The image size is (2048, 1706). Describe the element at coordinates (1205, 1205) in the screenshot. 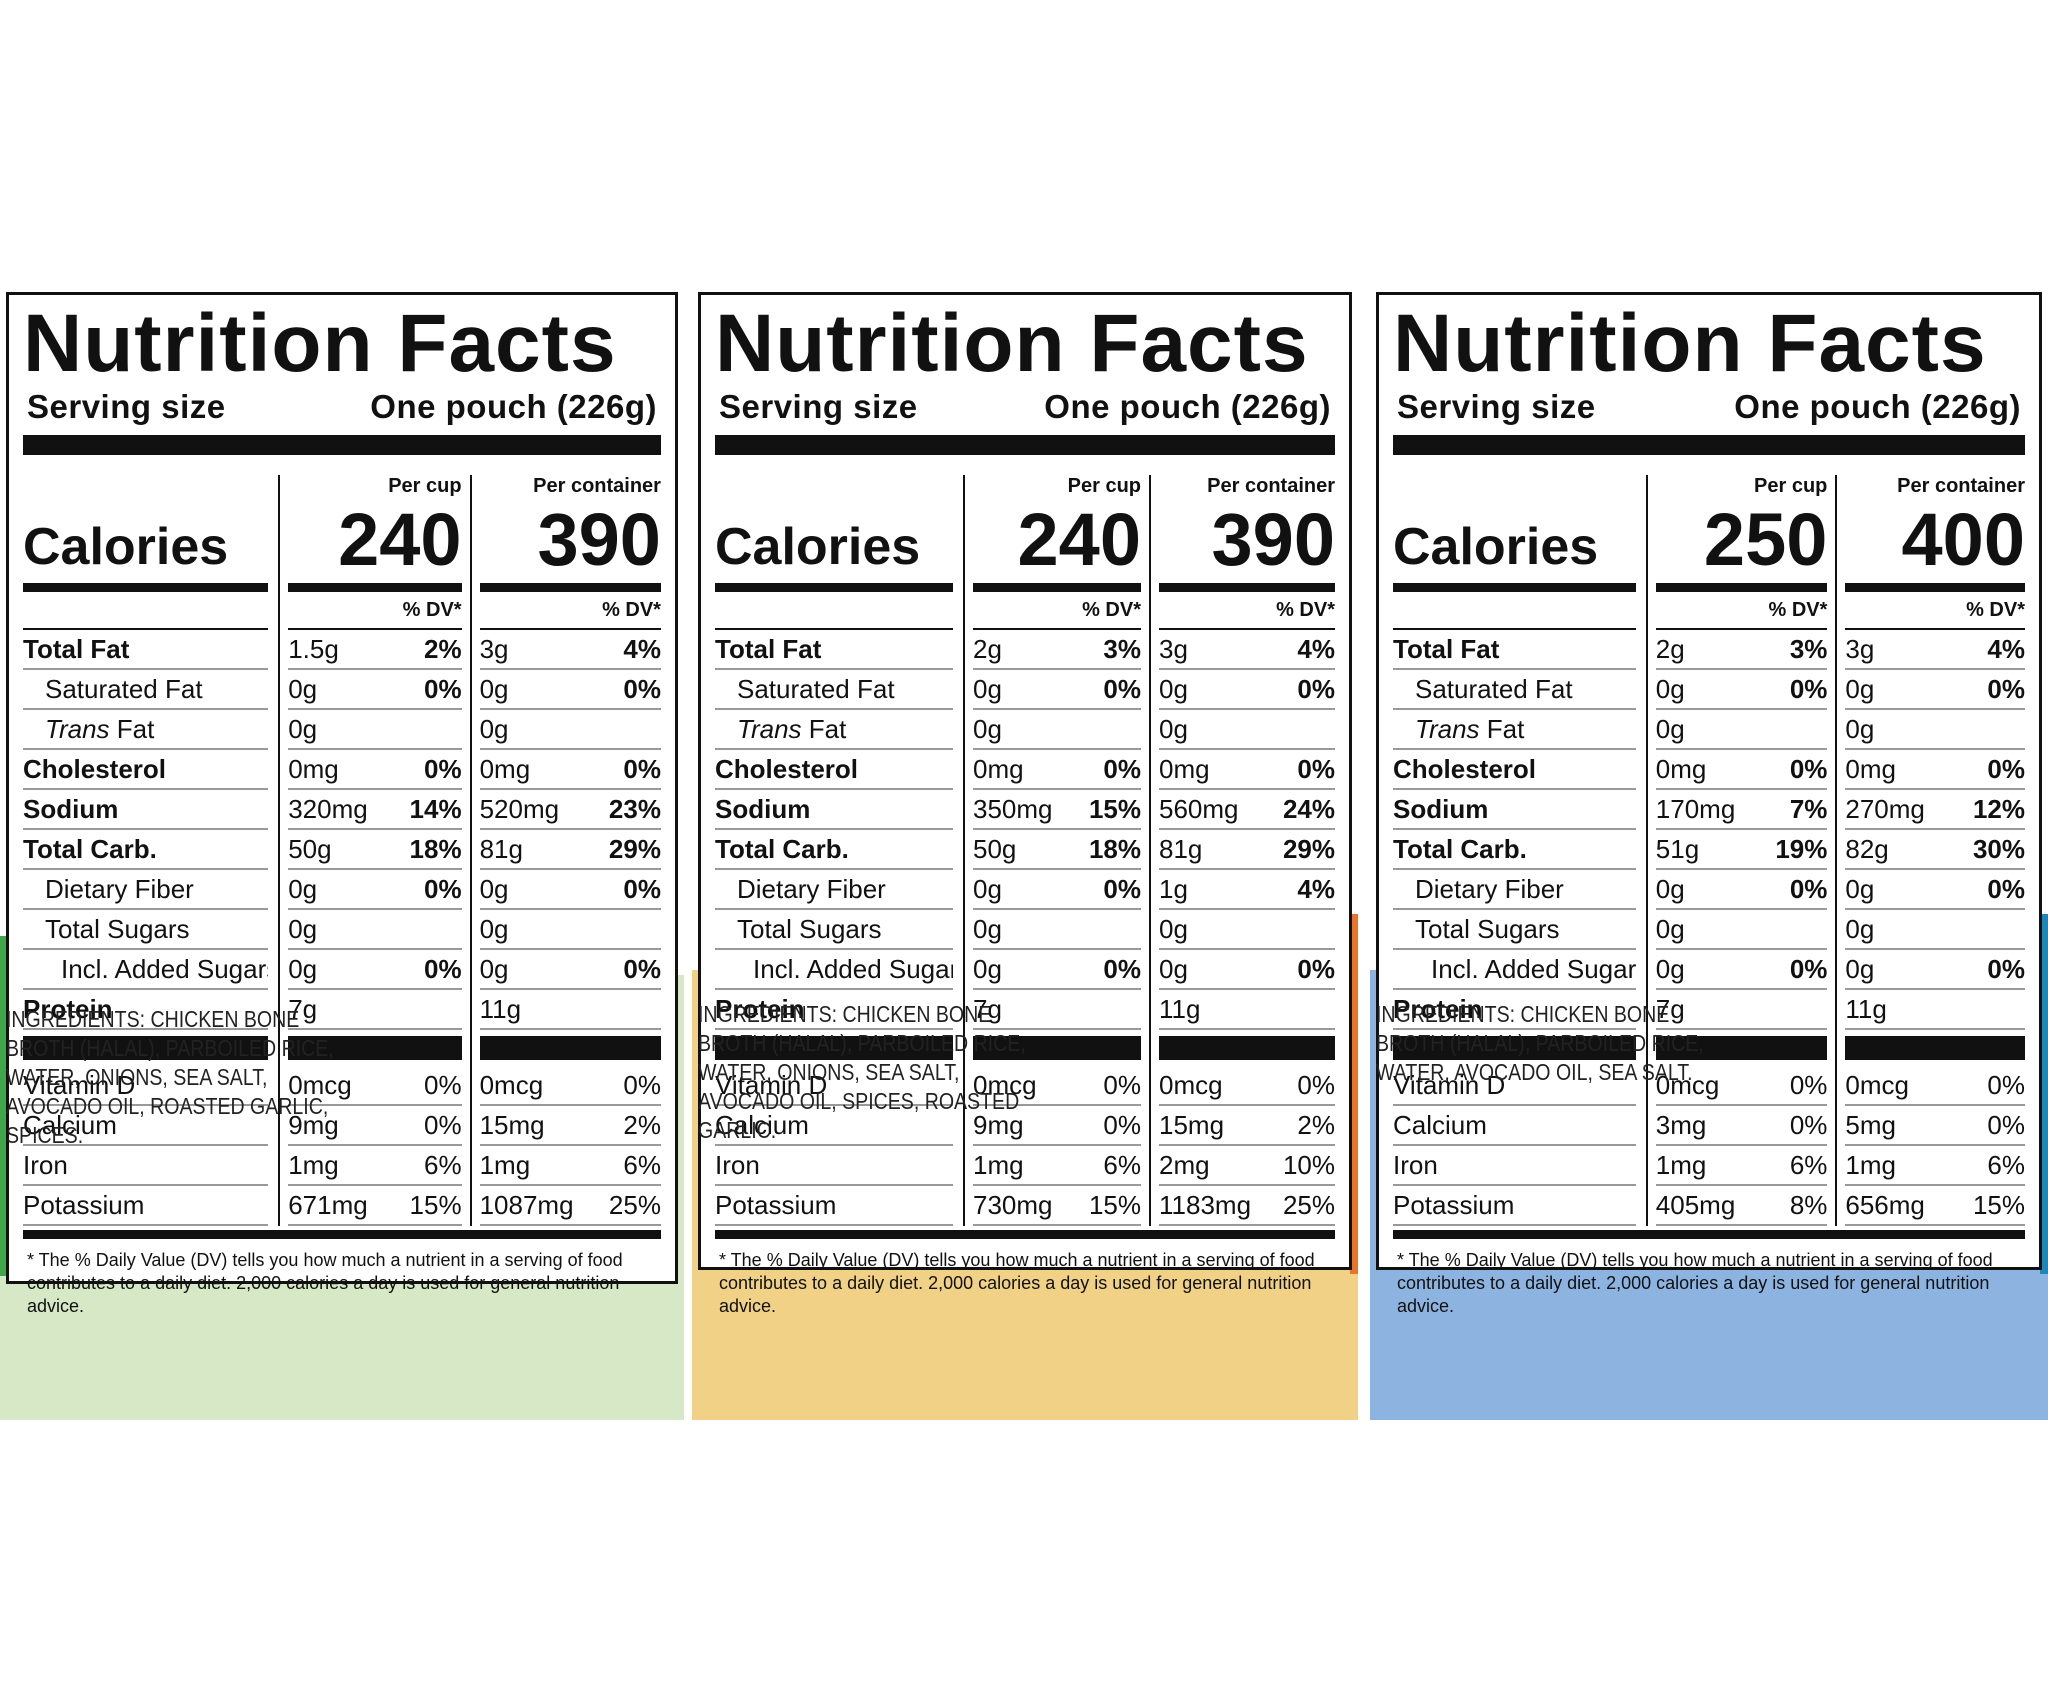

I see `vitamin-amount-per-container: 1183mg` at that location.